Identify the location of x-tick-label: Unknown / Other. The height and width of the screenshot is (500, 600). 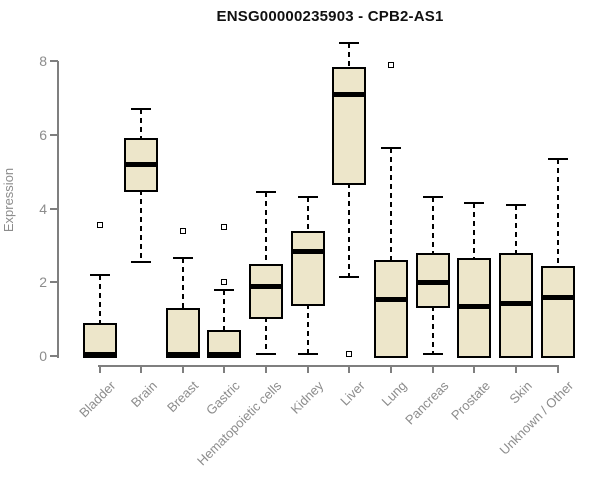
(536, 418).